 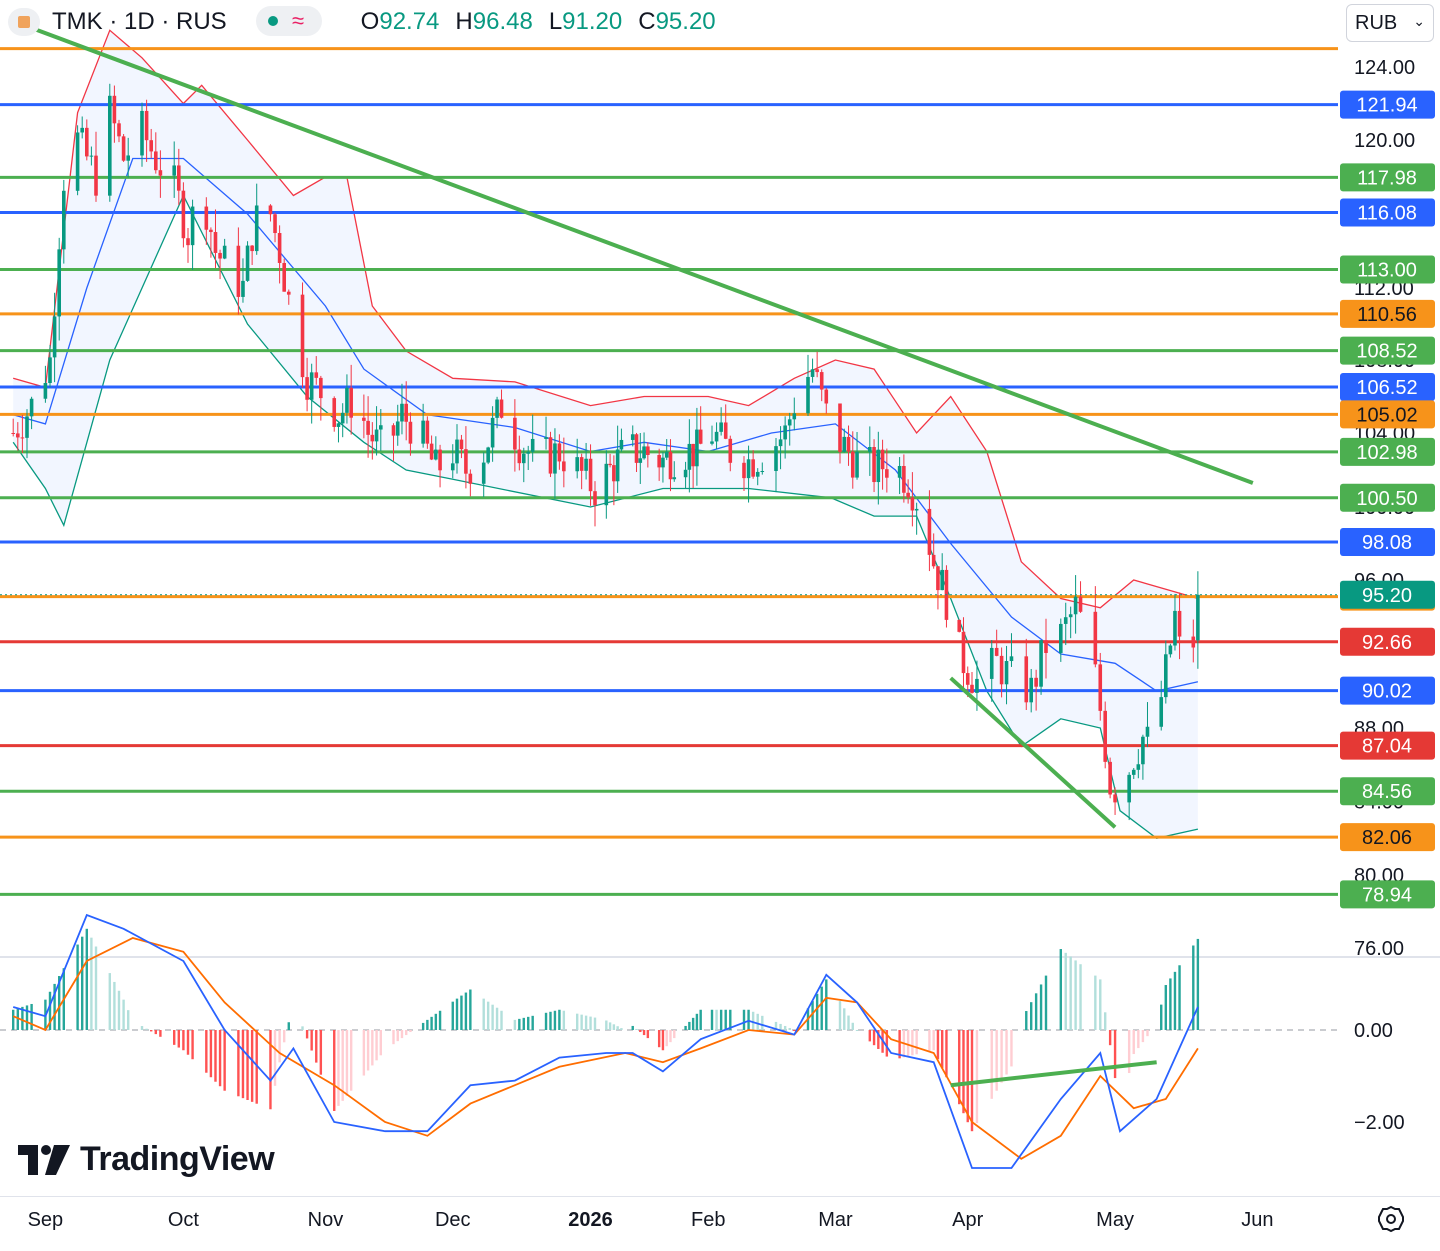 I want to click on market-status-pill: ≈, so click(x=289, y=21).